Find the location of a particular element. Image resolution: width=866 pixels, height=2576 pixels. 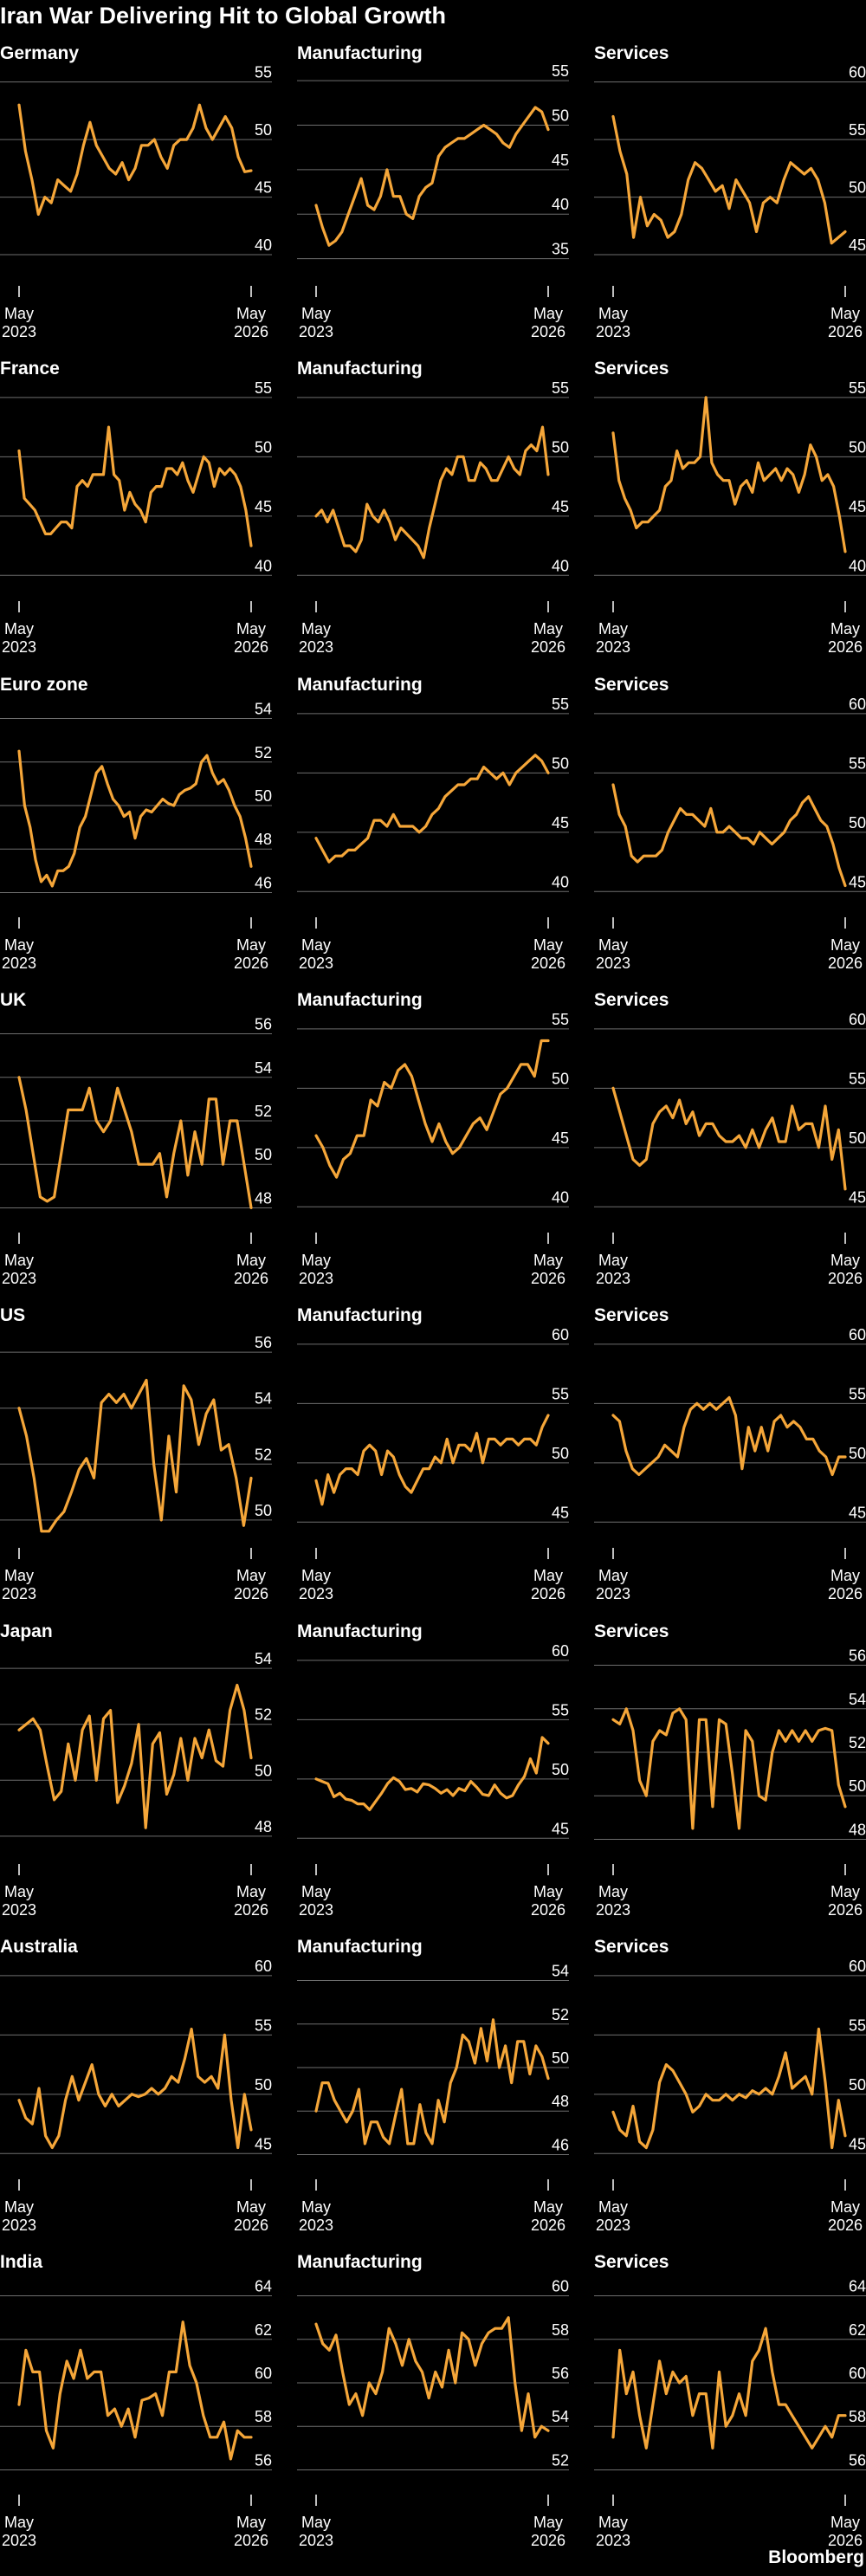

panel-title: Services is located at coordinates (631, 2262).